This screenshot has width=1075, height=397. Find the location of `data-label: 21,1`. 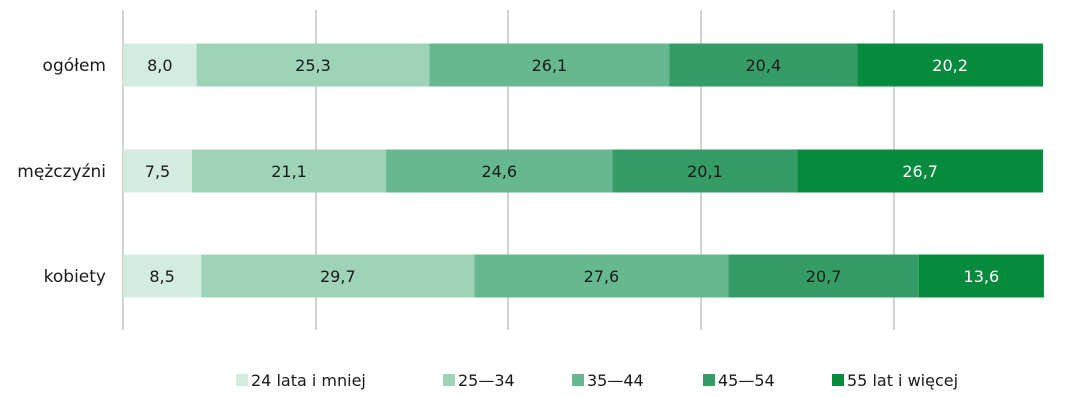

data-label: 21,1 is located at coordinates (289, 171).